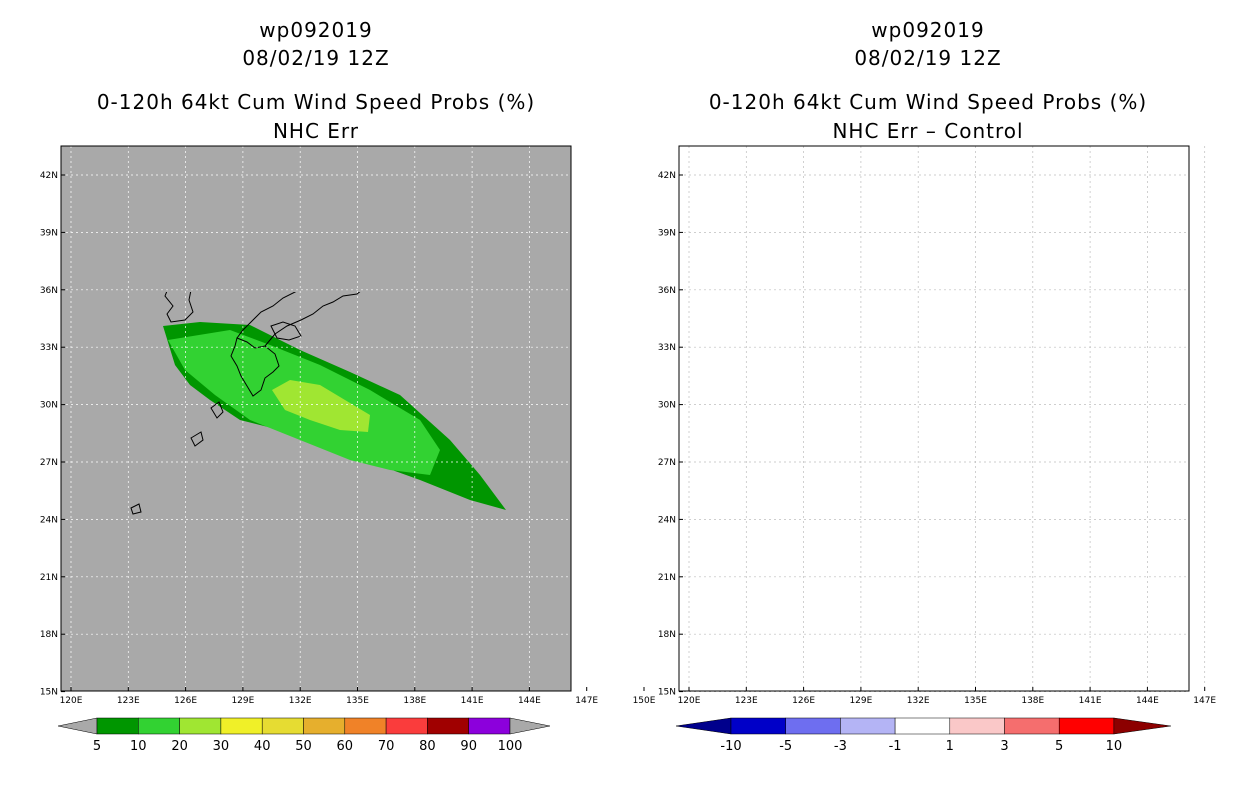 Image resolution: width=1236 pixels, height=800 pixels. Describe the element at coordinates (840, 746) in the screenshot. I see `colorbar-label: -3` at that location.